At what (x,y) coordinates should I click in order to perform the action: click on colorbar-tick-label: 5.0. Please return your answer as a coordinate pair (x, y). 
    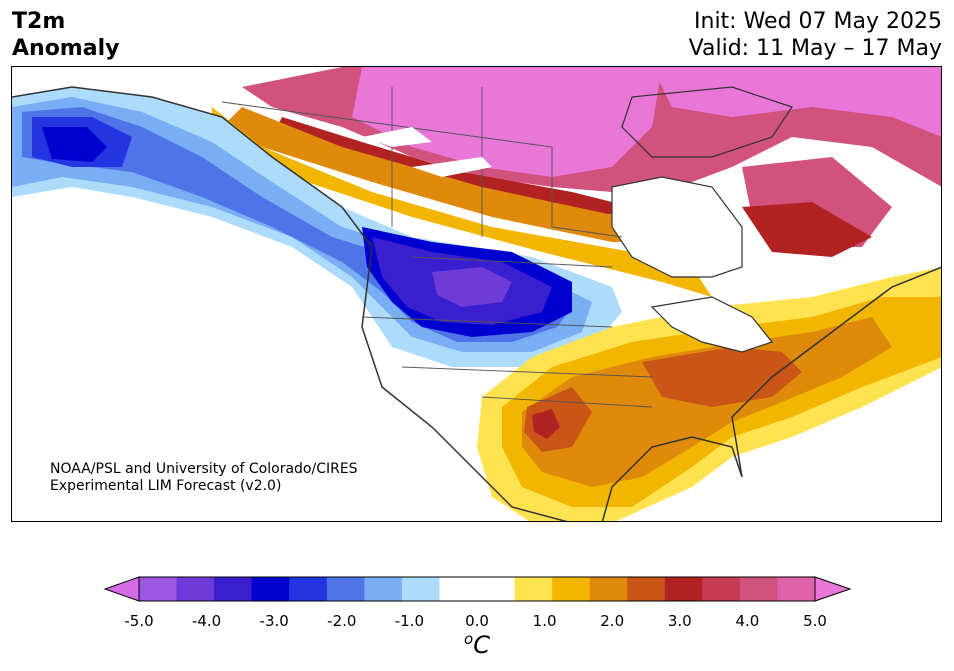
    Looking at the image, I should click on (815, 621).